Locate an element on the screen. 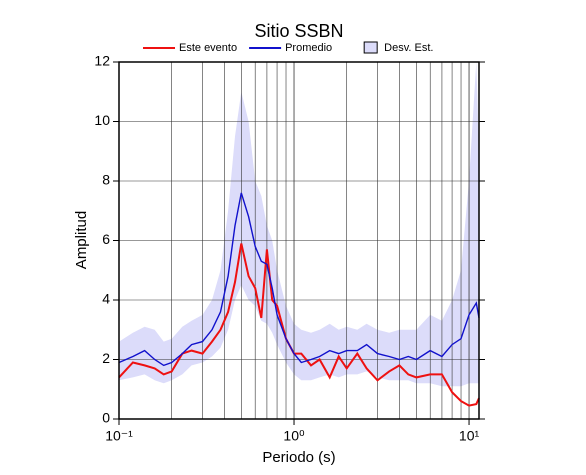 This screenshot has width=586, height=475. y-tick-label: 6 is located at coordinates (106, 239).